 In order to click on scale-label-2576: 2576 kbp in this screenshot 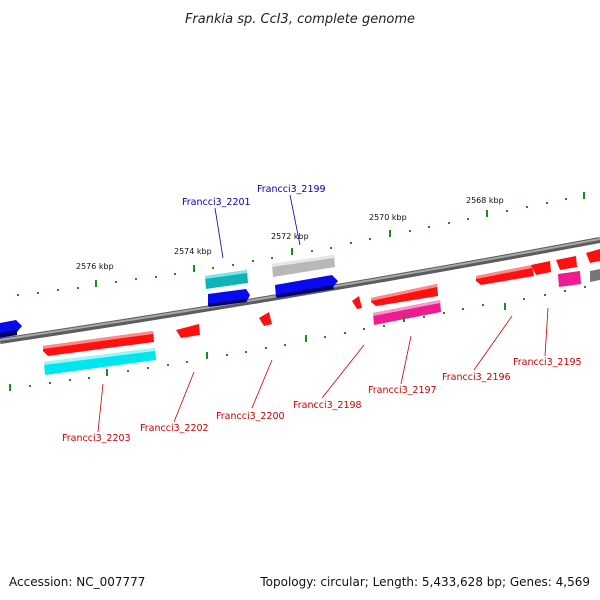, I will do `click(95, 266)`.